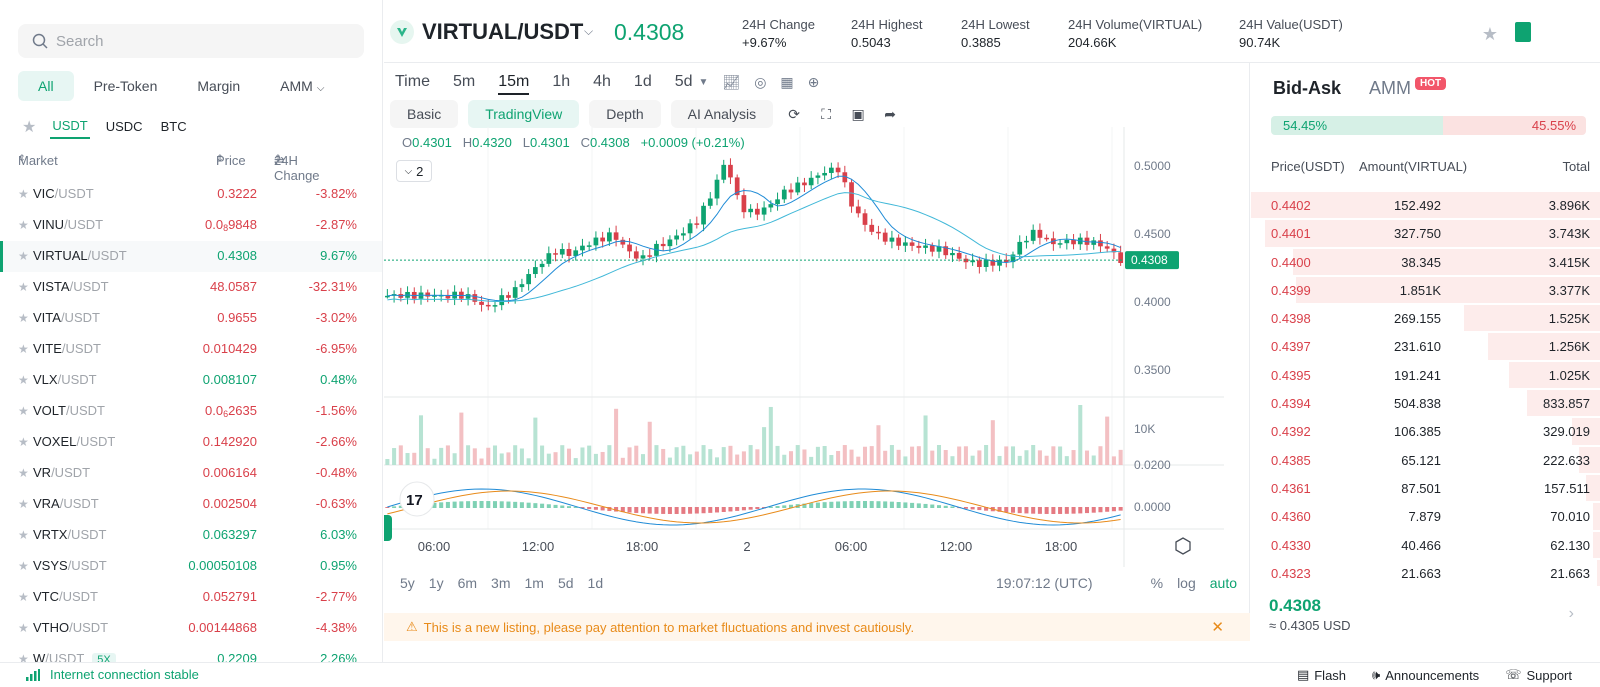 The height and width of the screenshot is (687, 1600). Describe the element at coordinates (1223, 583) in the screenshot. I see `scale-auto: auto` at that location.